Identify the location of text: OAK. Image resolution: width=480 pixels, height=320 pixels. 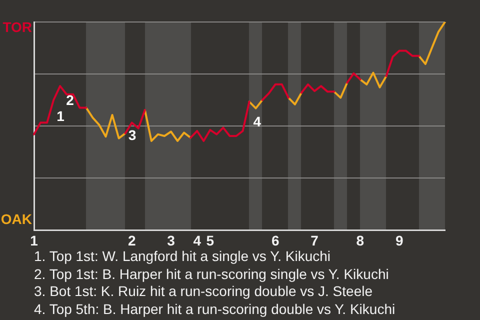
(16, 218).